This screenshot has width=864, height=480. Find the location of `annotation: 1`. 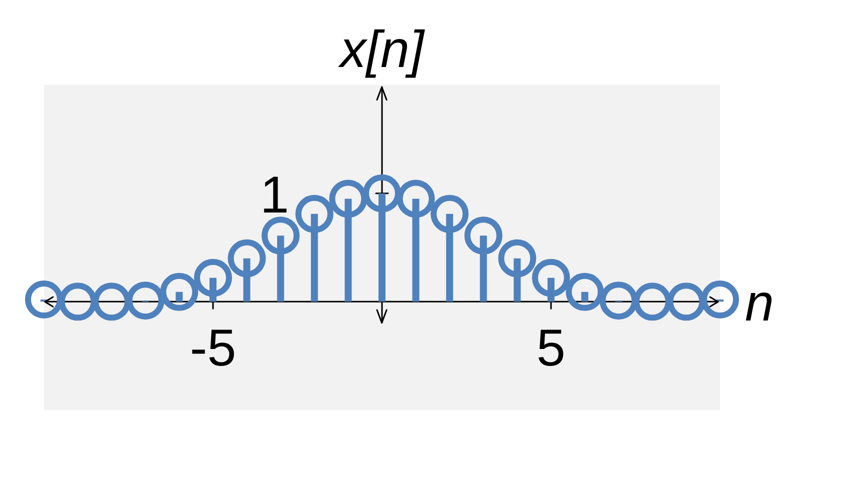

annotation: 1 is located at coordinates (274, 195).